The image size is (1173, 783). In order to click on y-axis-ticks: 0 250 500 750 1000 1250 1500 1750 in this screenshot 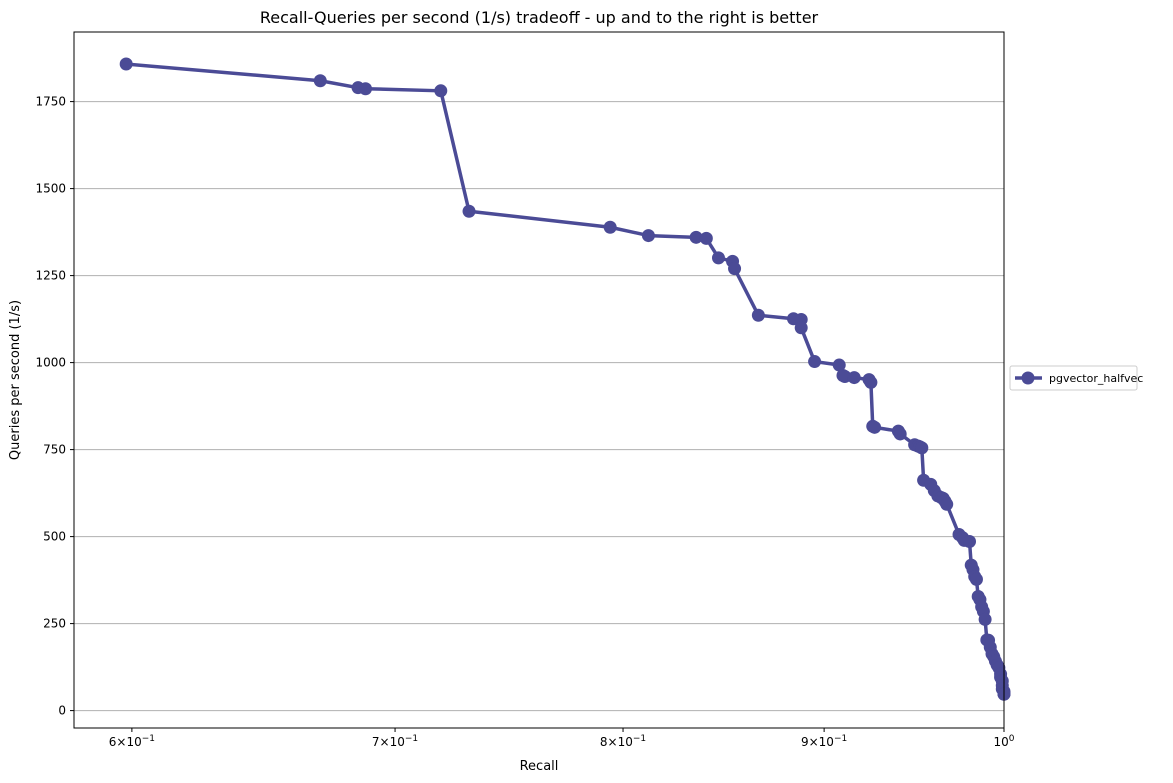, I will do `click(54, 406)`.